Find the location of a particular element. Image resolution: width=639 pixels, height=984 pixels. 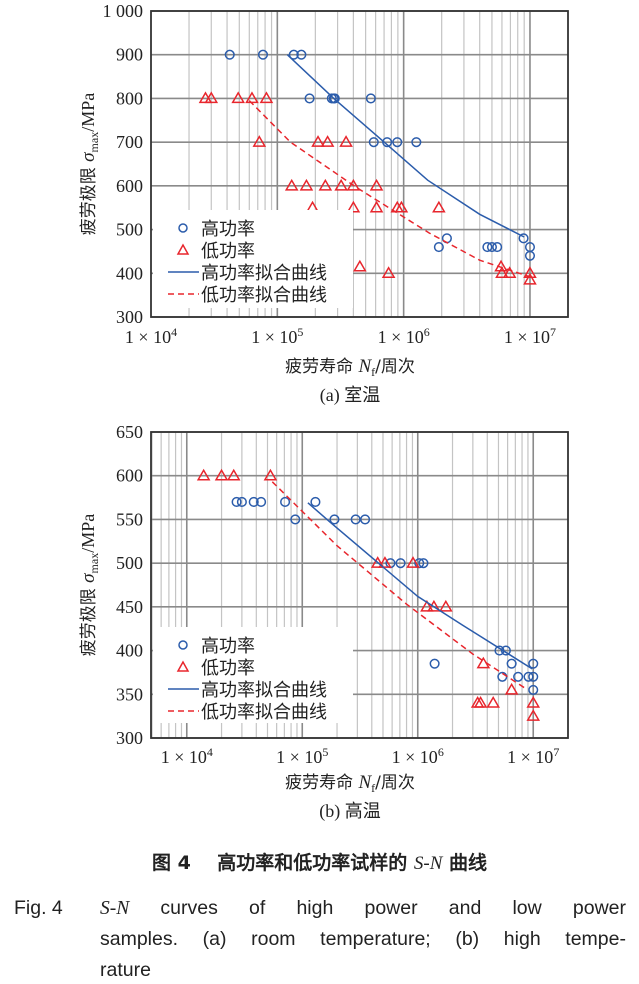

x-axis-label: 疲劳寿命 Nf/周次 is located at coordinates (350, 783).